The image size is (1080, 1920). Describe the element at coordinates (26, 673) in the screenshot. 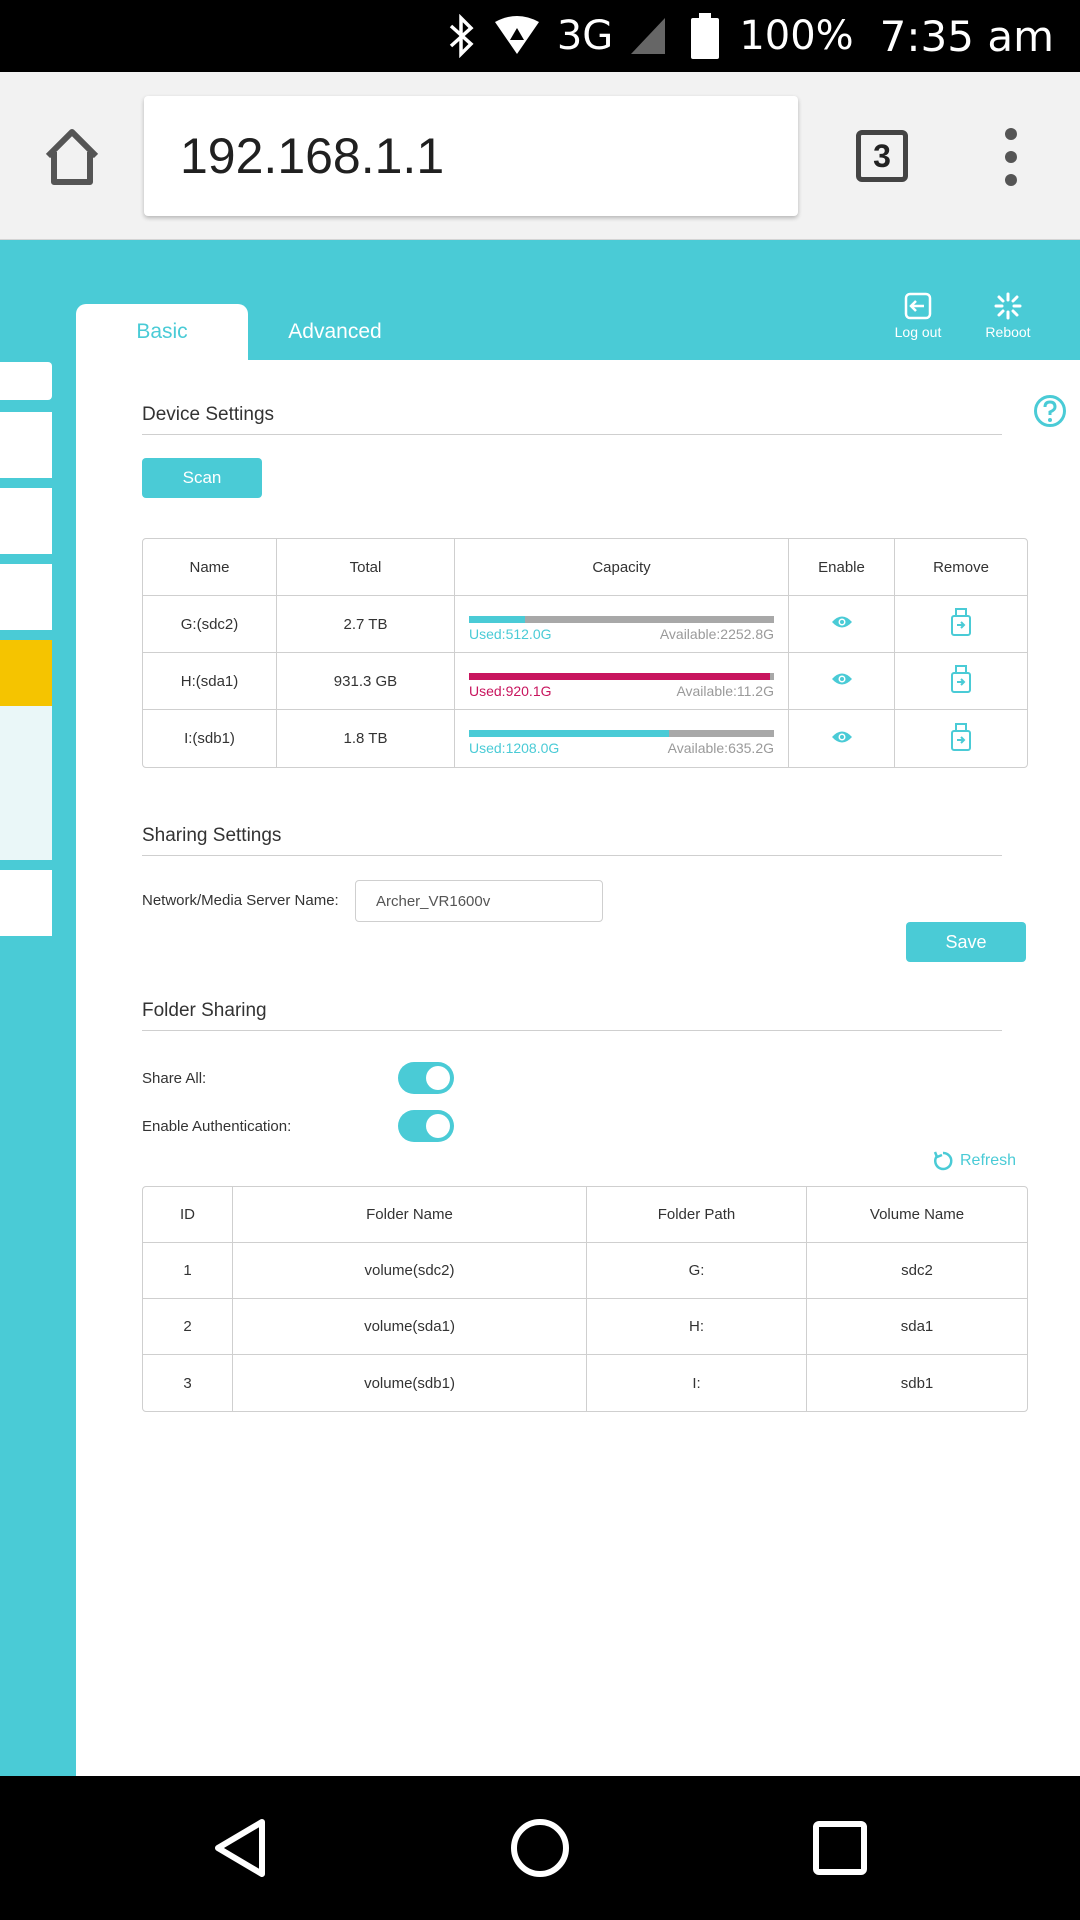

I see `sidebar-item-active` at that location.